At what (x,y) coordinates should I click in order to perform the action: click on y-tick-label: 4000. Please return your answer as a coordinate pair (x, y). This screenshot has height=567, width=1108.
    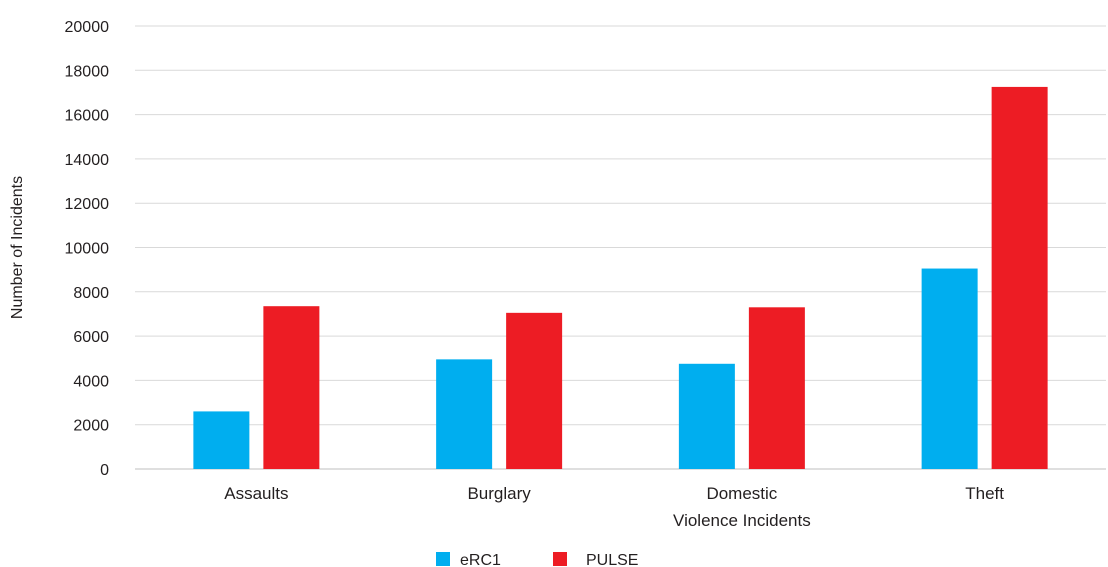
    Looking at the image, I should click on (91, 381).